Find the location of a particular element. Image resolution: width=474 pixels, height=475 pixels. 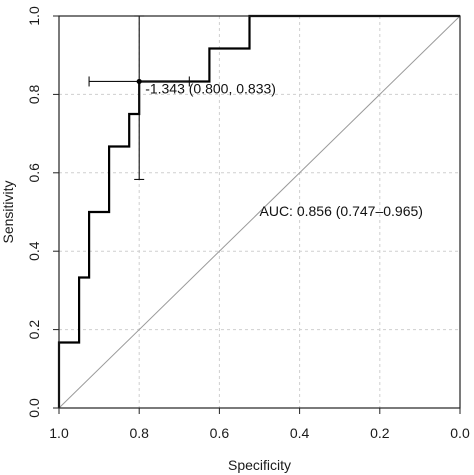

y-tick-label-3: 0.6 is located at coordinates (34, 173).